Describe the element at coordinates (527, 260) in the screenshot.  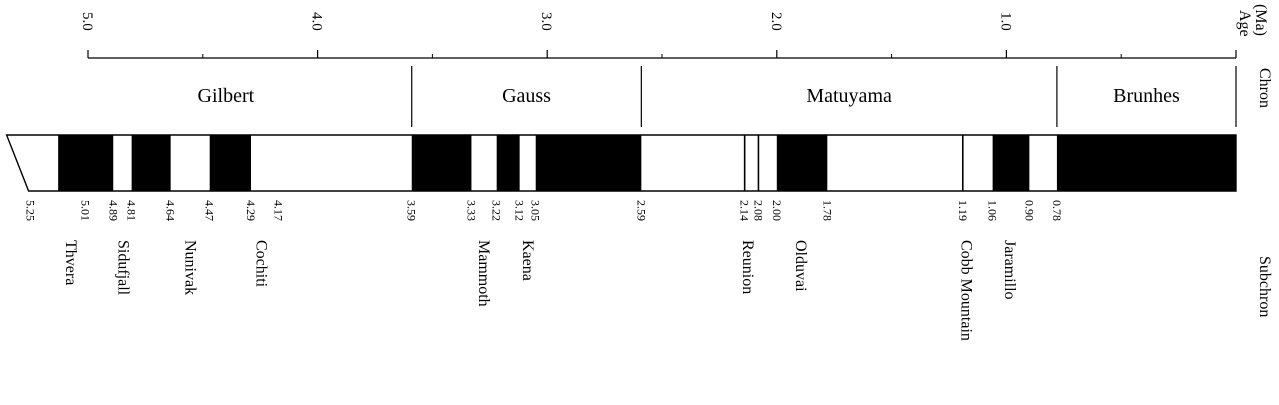
I see `subchron-name: Kaena` at that location.